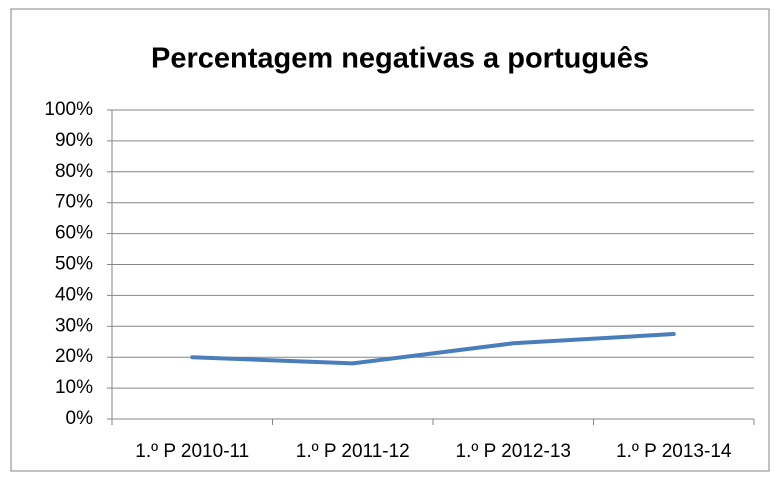 The image size is (778, 479). I want to click on y-tick-label: 30%, so click(74, 325).